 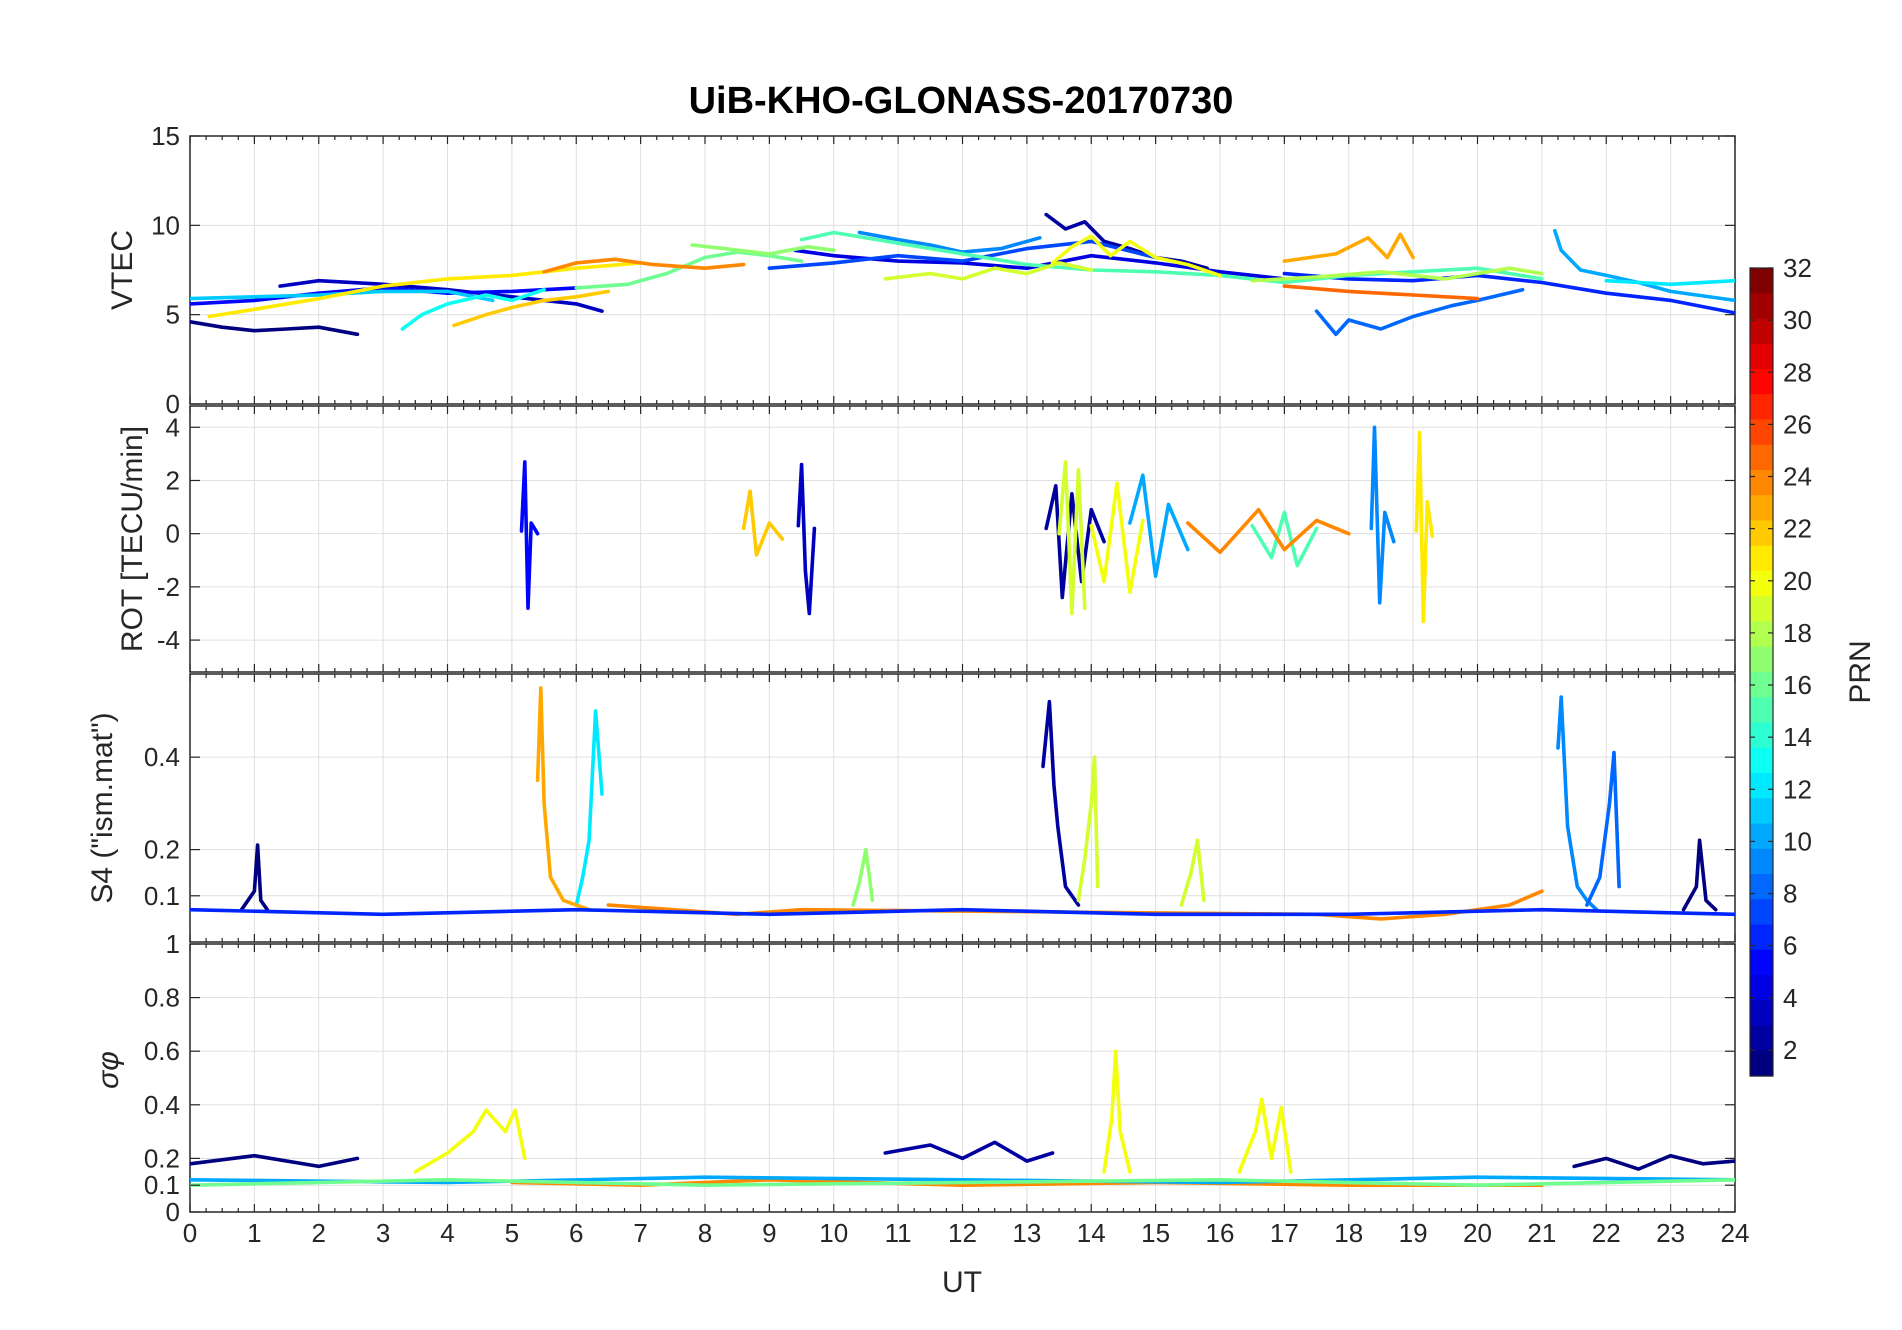 What do you see at coordinates (173, 534) in the screenshot?
I see `rot-ytick-label: 0` at bounding box center [173, 534].